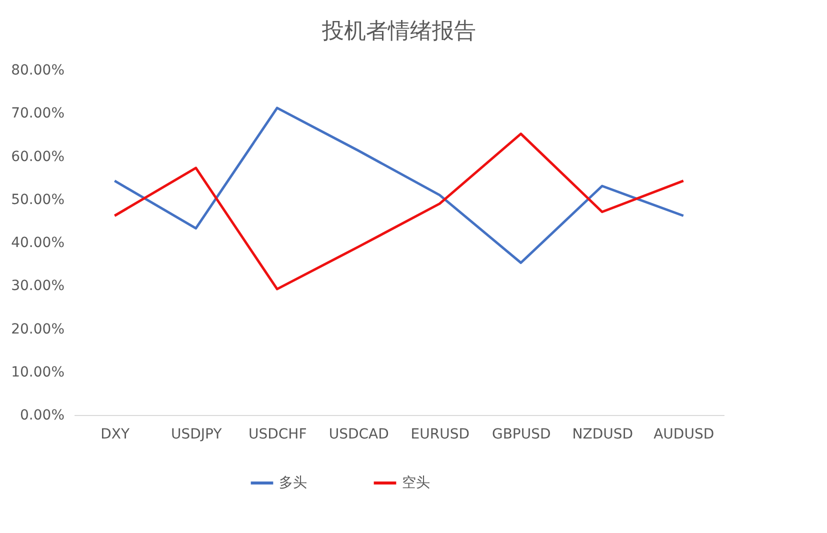  What do you see at coordinates (416, 483) in the screenshot?
I see `legend-label: 空头` at bounding box center [416, 483].